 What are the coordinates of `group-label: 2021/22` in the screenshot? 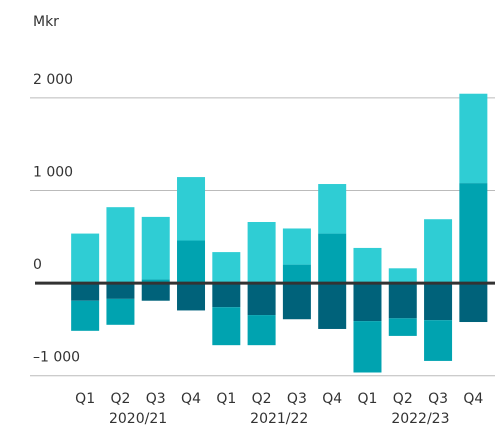 It's located at (279, 419).